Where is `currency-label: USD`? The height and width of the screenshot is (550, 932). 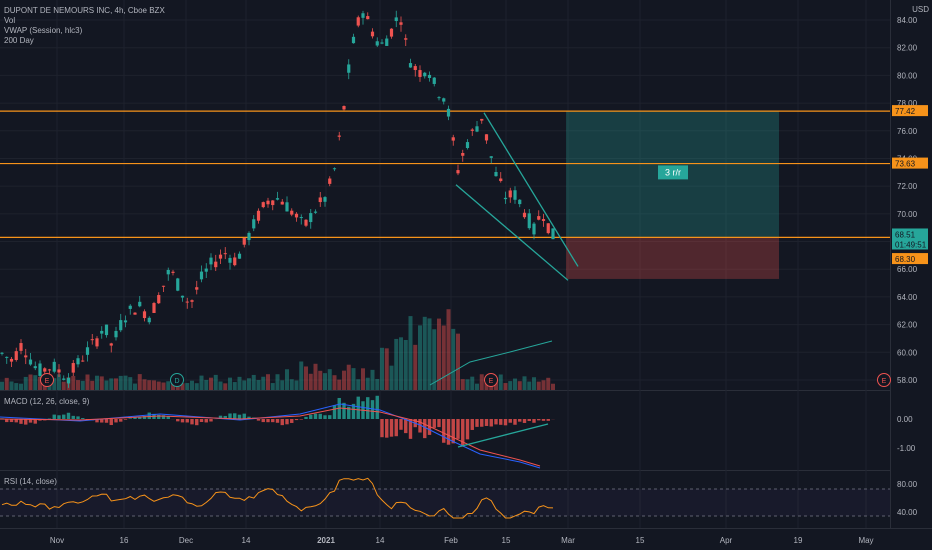
currency-label: USD is located at coordinates (920, 9).